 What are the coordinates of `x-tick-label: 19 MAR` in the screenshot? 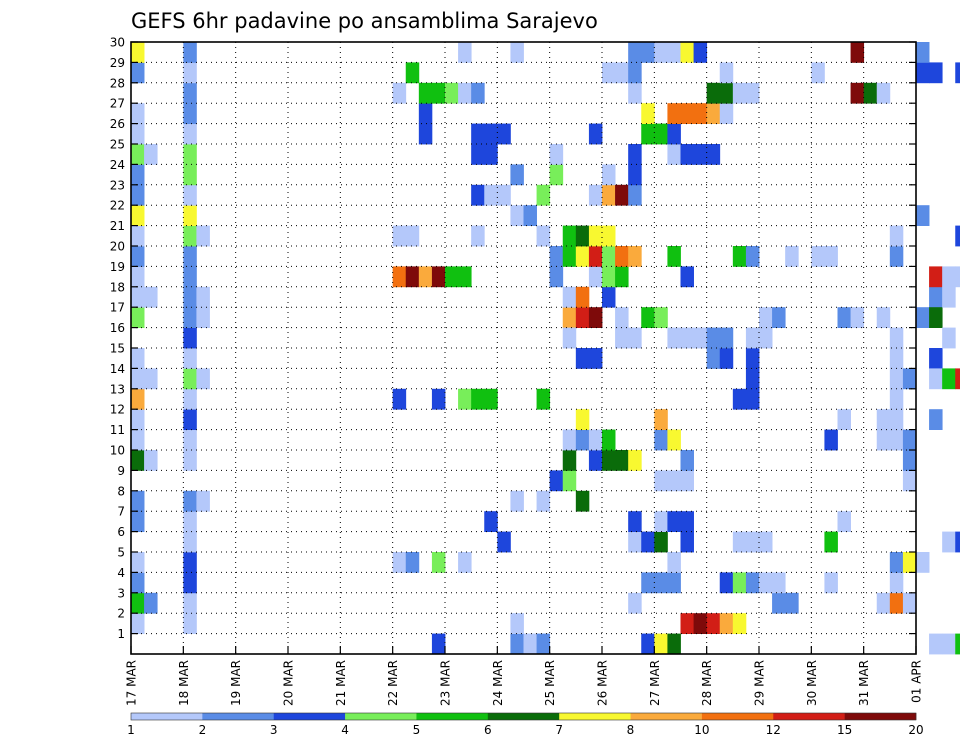 It's located at (236, 683).